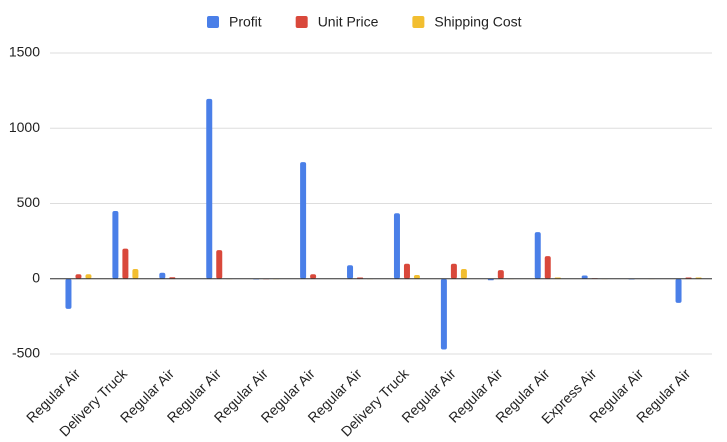  I want to click on y-tick-label: 500, so click(29, 202).